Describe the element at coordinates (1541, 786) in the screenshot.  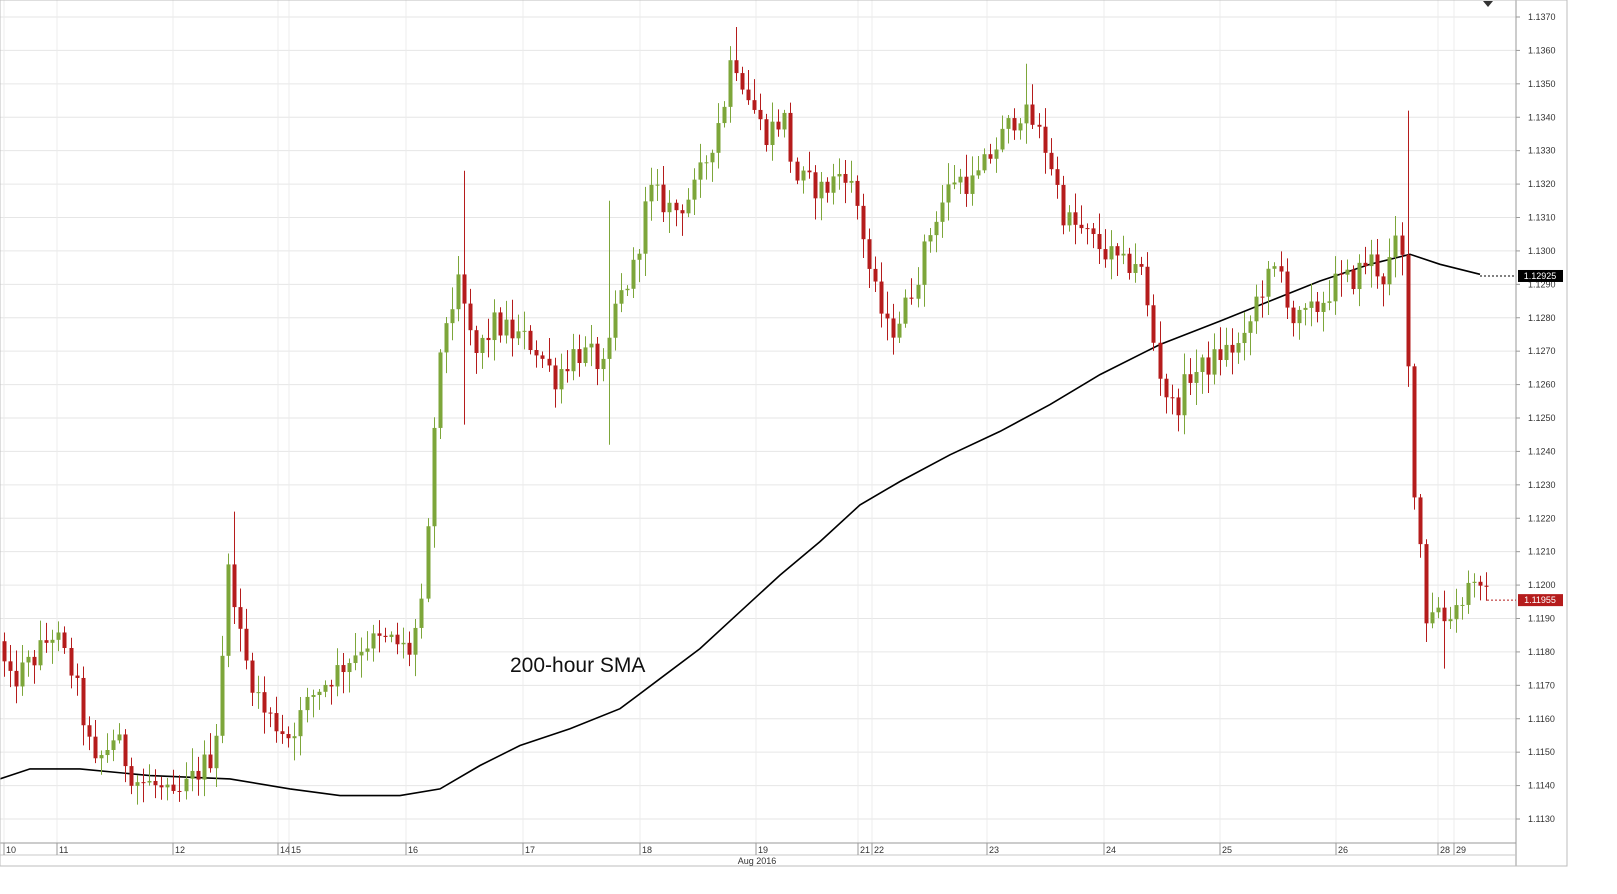
I see `y-tick-label: 1.1140` at that location.